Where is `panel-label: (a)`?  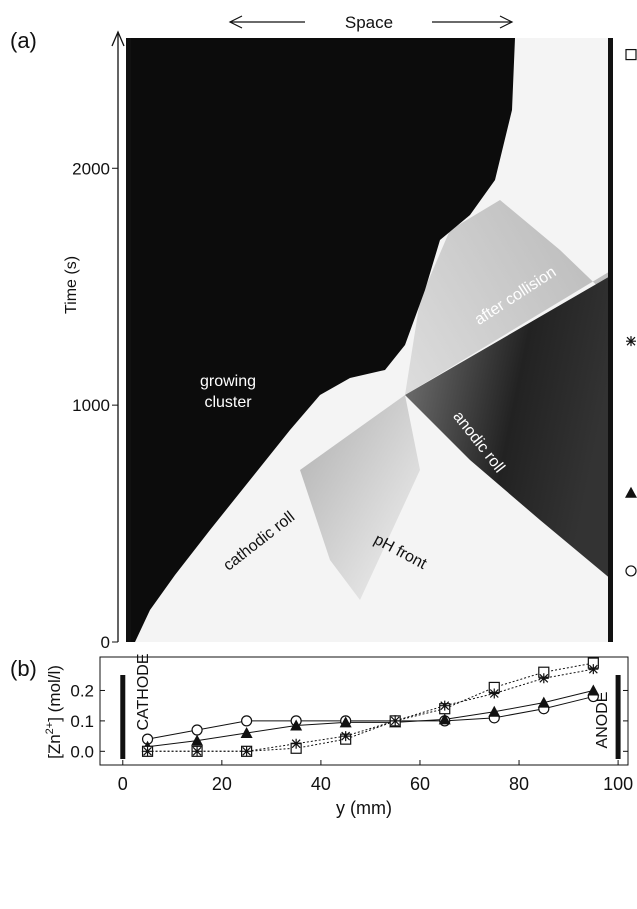 panel-label: (a) is located at coordinates (23, 40).